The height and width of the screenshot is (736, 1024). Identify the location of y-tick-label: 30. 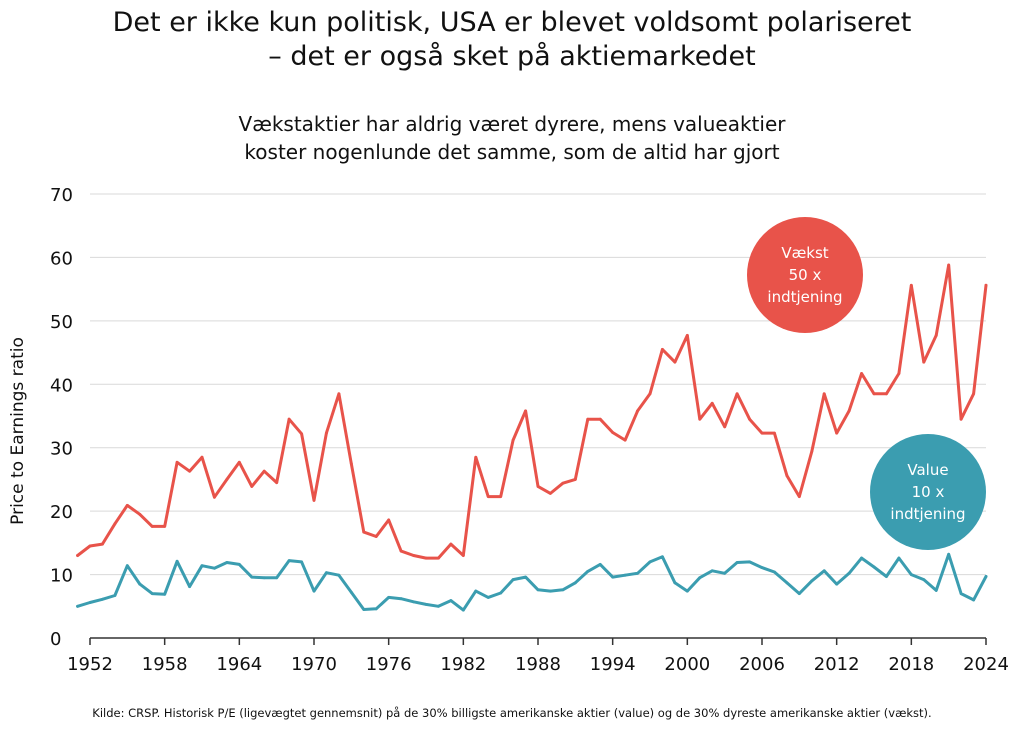
(61, 449).